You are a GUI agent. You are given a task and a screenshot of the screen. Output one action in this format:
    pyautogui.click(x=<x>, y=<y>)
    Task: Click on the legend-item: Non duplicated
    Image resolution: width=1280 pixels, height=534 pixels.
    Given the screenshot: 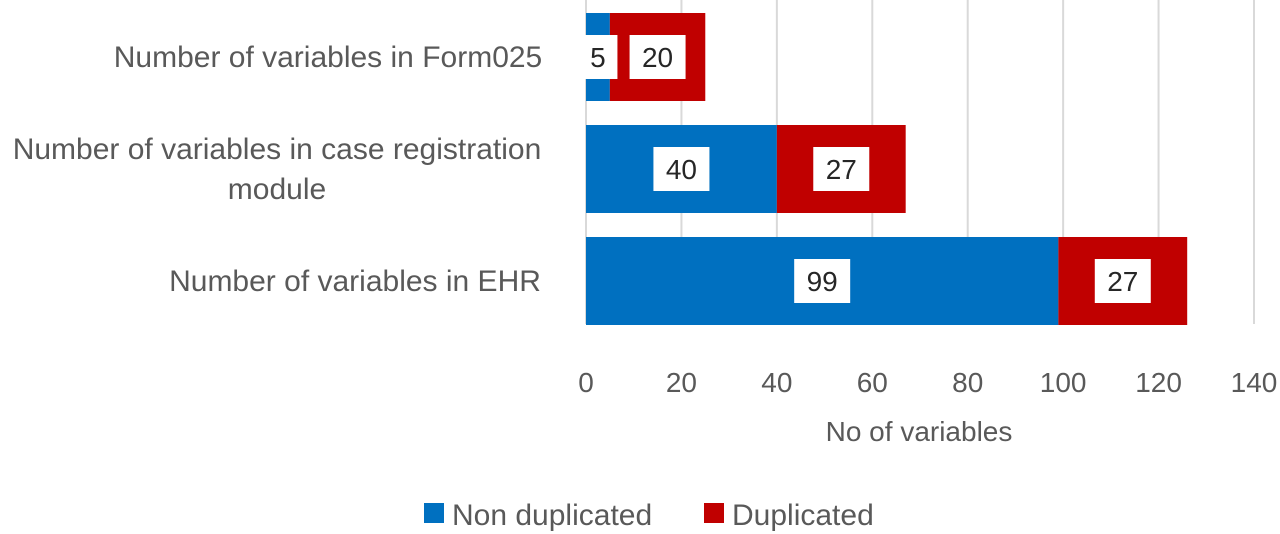 What is the action you would take?
    pyautogui.click(x=538, y=515)
    